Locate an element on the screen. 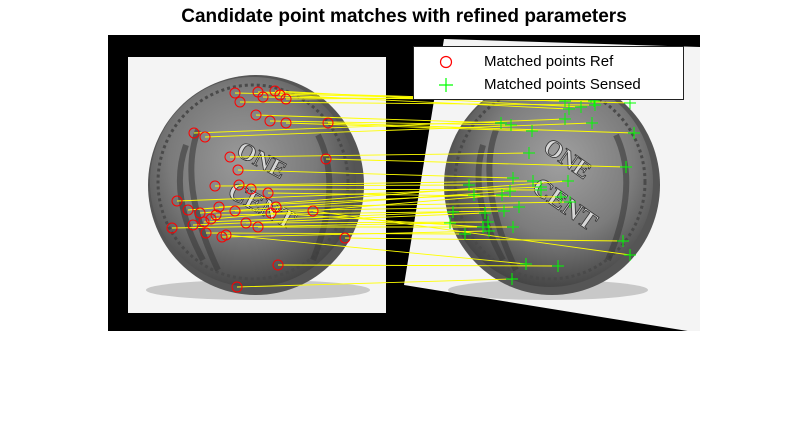 This screenshot has height=426, width=808. legend-label-ref: Matched points Ref is located at coordinates (549, 61).